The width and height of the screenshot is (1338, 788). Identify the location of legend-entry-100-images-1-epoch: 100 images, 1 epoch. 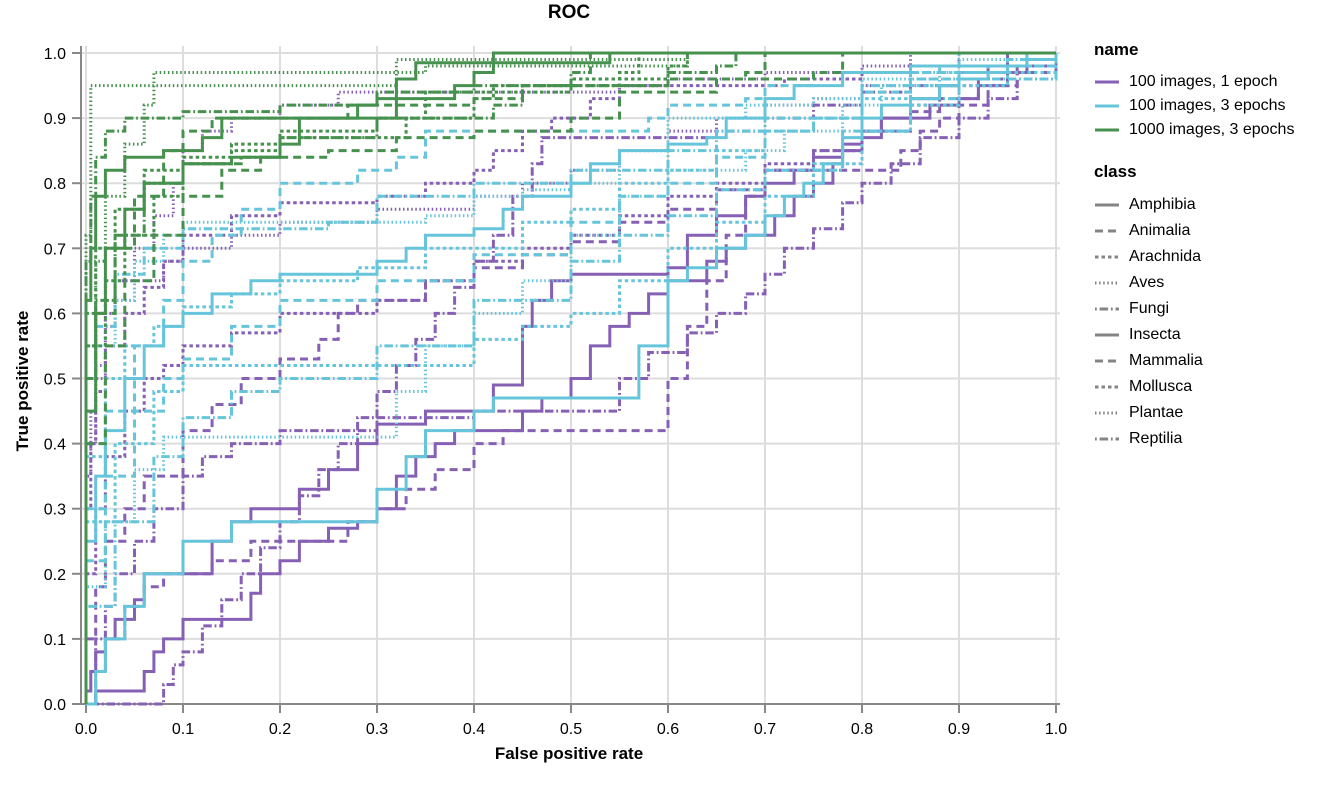
(1214, 82).